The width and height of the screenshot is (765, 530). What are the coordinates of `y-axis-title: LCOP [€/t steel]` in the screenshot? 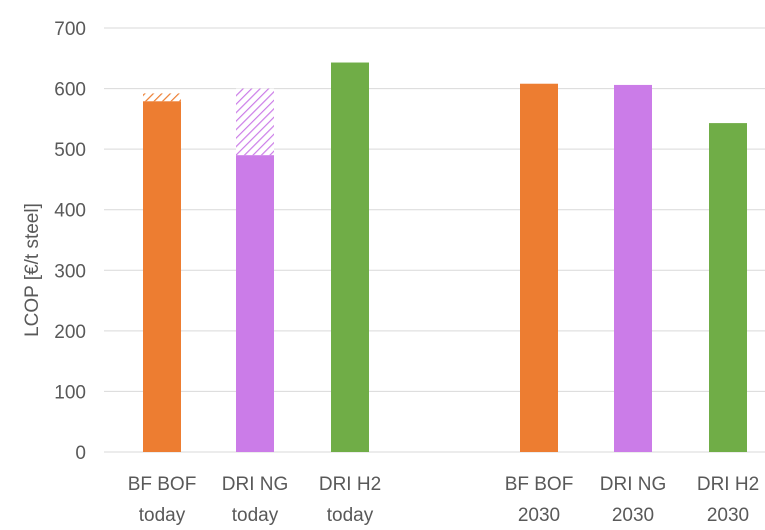 It's located at (32, 270).